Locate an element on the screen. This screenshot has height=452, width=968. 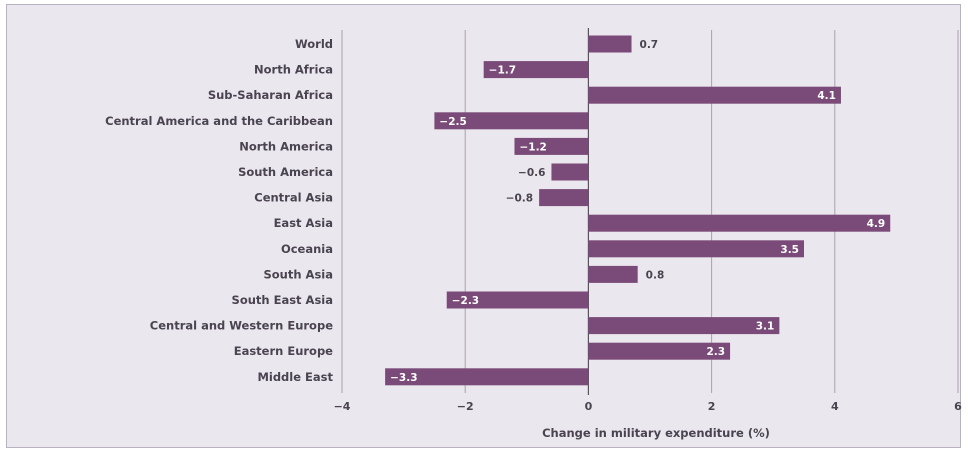
category-label: Eastern Europe is located at coordinates (283, 351).